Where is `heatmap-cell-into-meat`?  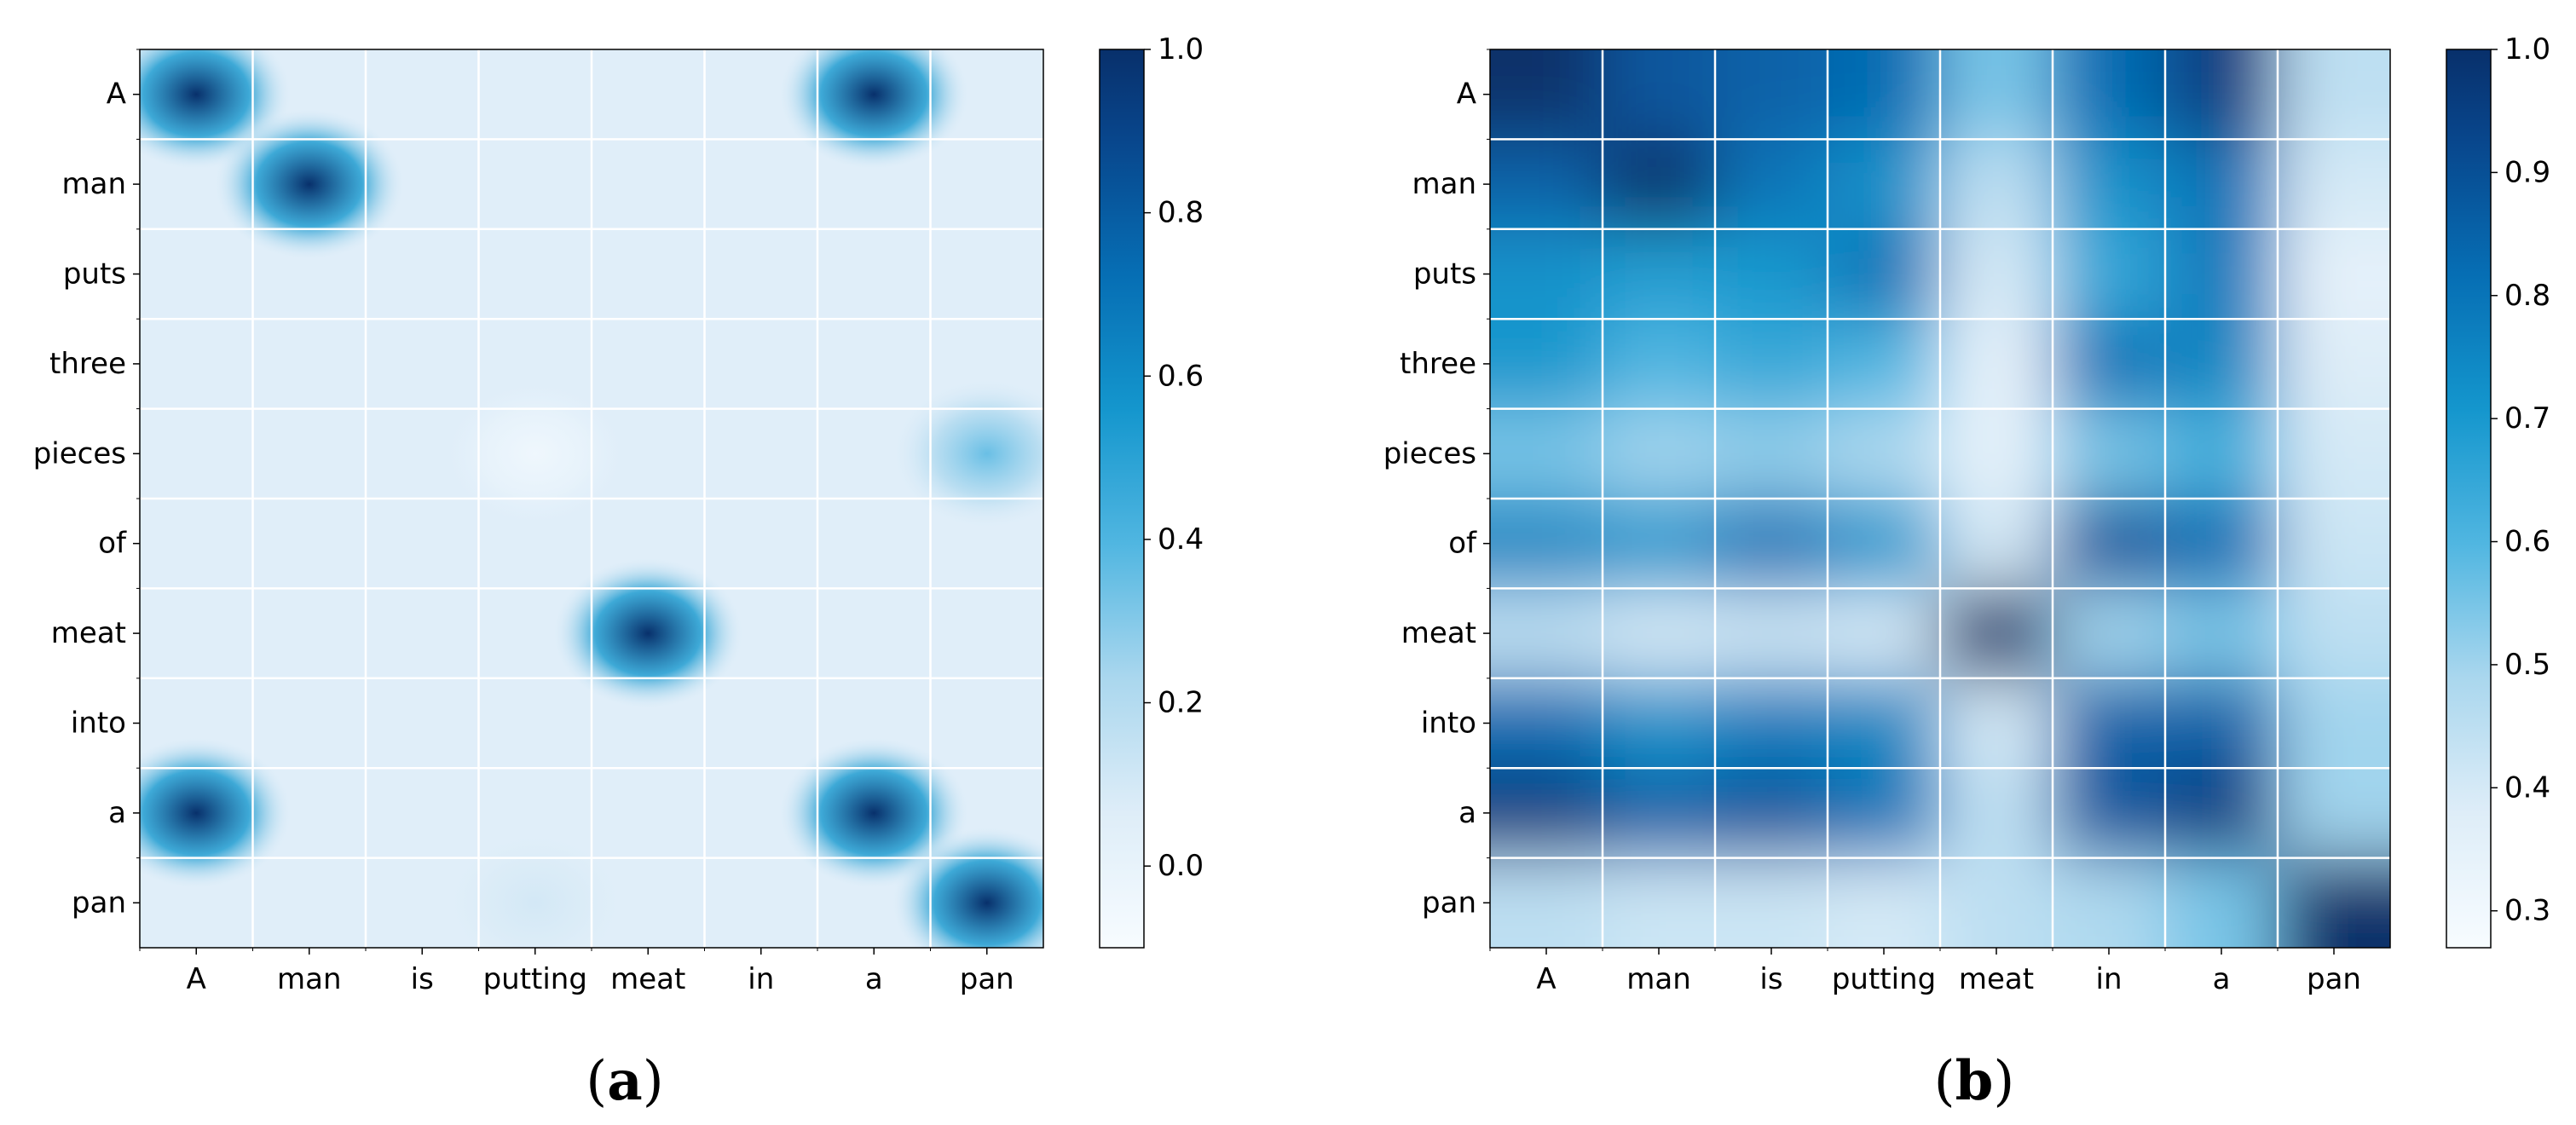 heatmap-cell-into-meat is located at coordinates (1996, 724).